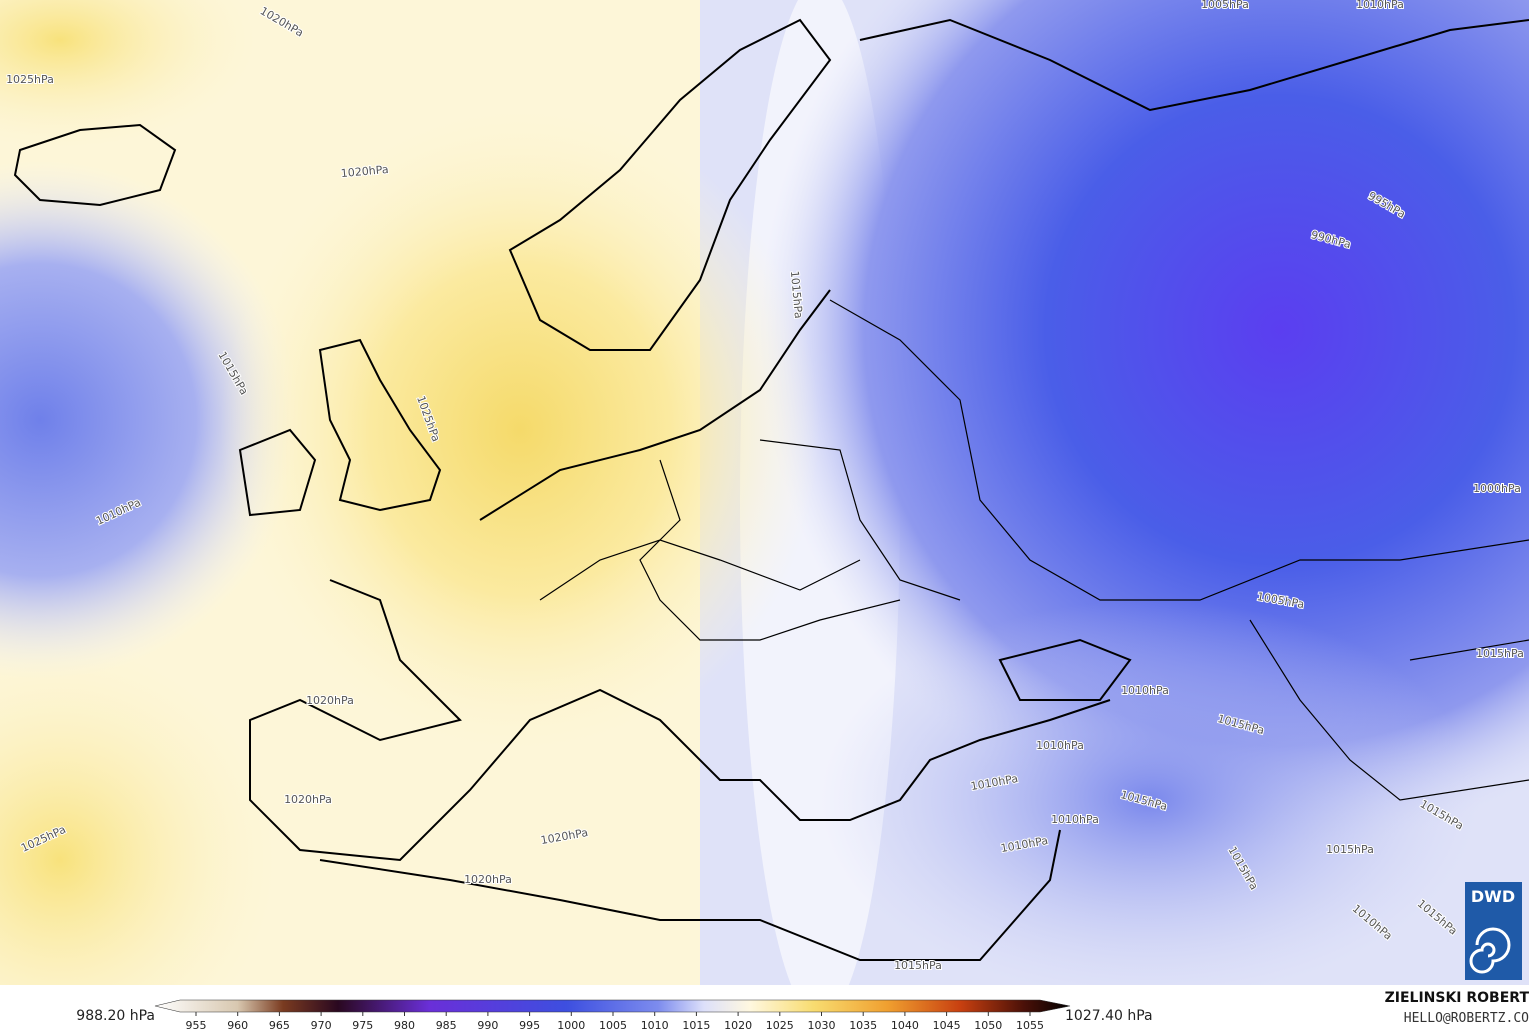 The width and height of the screenshot is (1529, 1035). What do you see at coordinates (1030, 1025) in the screenshot?
I see `tick-label: 1055` at bounding box center [1030, 1025].